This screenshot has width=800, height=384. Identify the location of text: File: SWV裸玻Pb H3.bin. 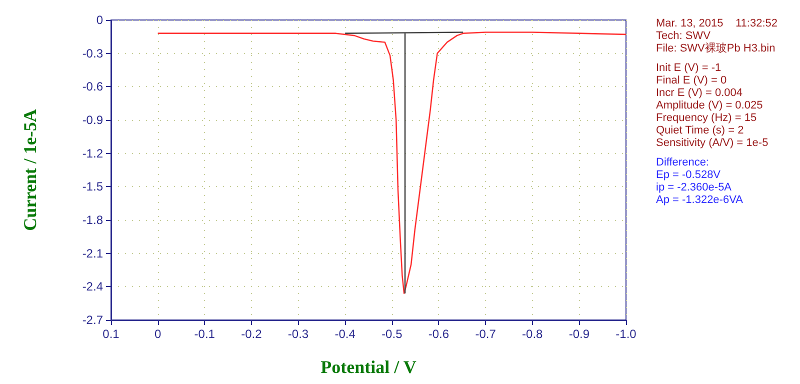
(716, 48).